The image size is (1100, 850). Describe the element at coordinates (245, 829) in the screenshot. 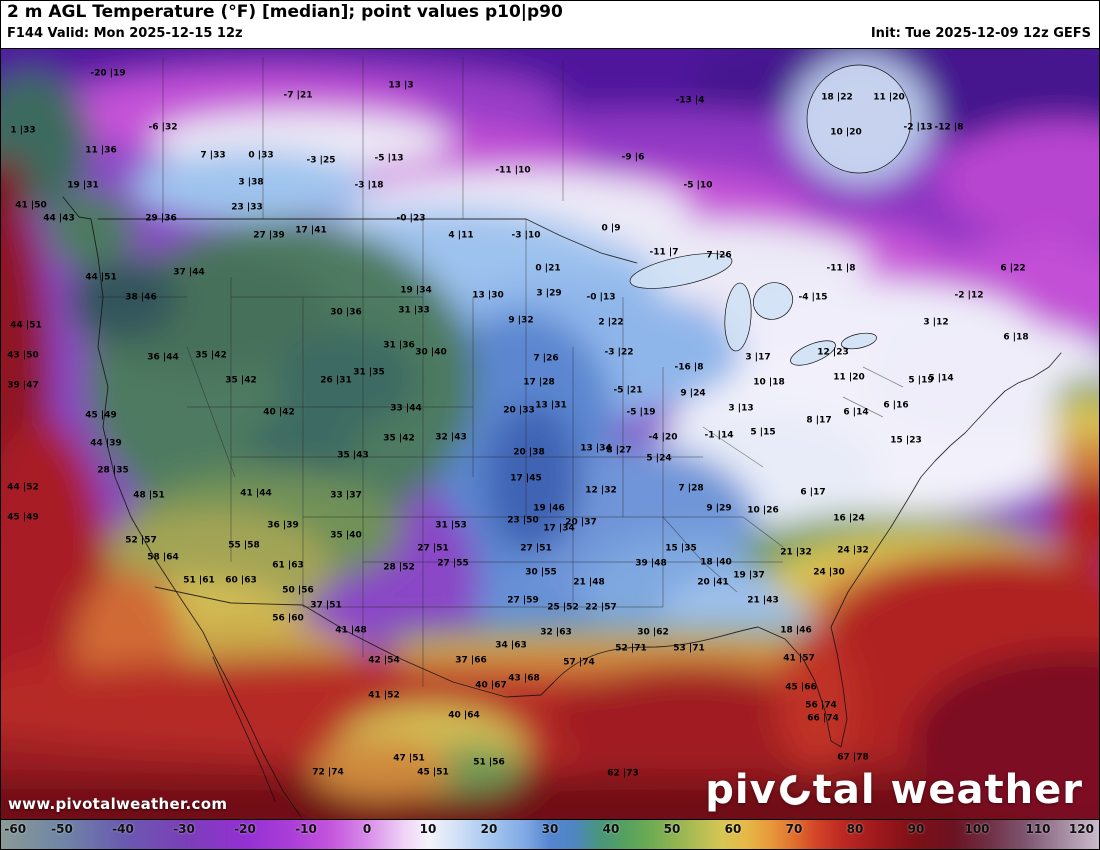

I see `colorbar-tick-label: -20` at that location.